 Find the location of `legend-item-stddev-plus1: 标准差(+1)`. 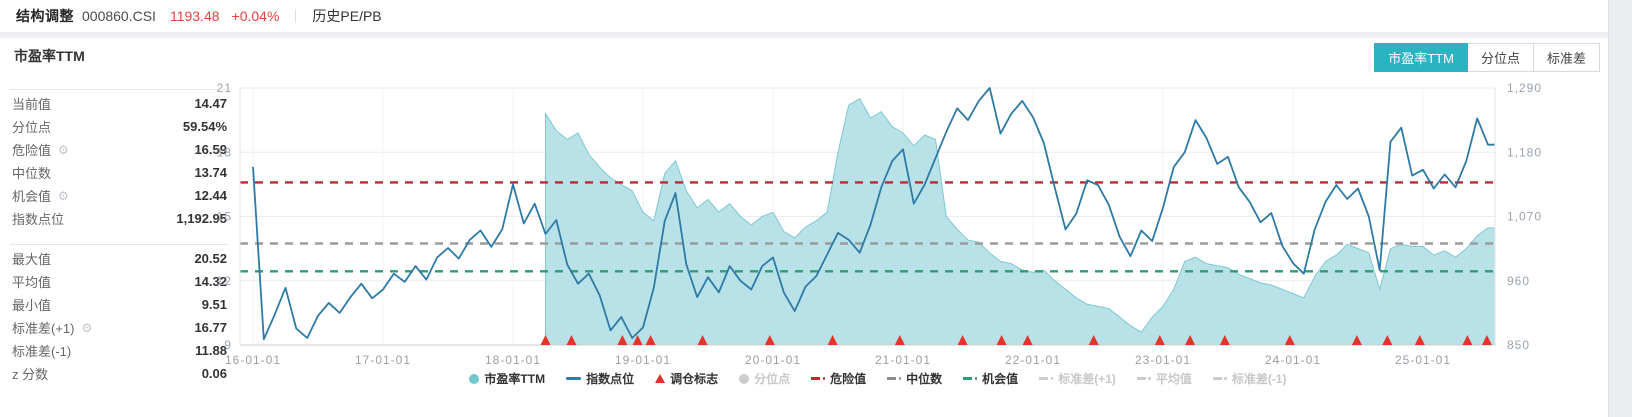

legend-item-stddev-plus1: 标准差(+1) is located at coordinates (1077, 378).